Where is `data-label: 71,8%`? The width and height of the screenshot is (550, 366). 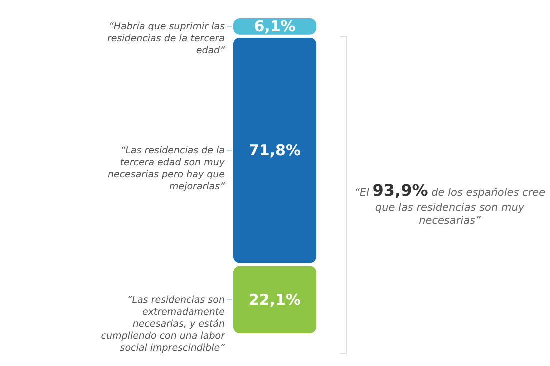 data-label: 71,8% is located at coordinates (275, 151).